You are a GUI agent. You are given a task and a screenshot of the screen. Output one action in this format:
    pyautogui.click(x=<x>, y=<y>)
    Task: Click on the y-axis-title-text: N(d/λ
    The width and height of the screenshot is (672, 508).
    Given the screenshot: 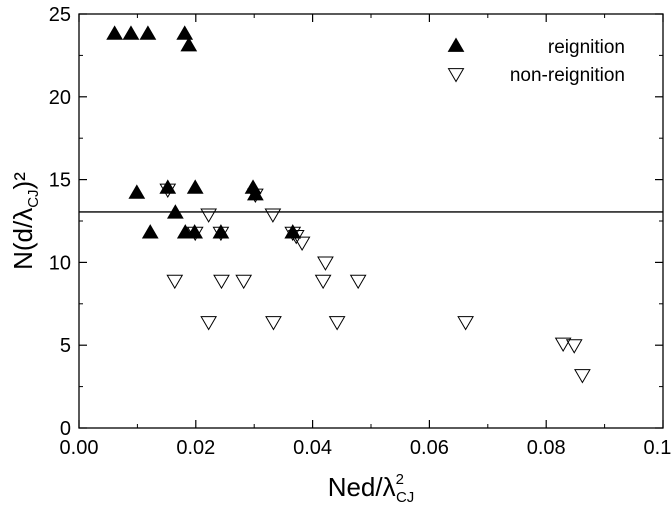 What is the action you would take?
    pyautogui.click(x=23, y=239)
    